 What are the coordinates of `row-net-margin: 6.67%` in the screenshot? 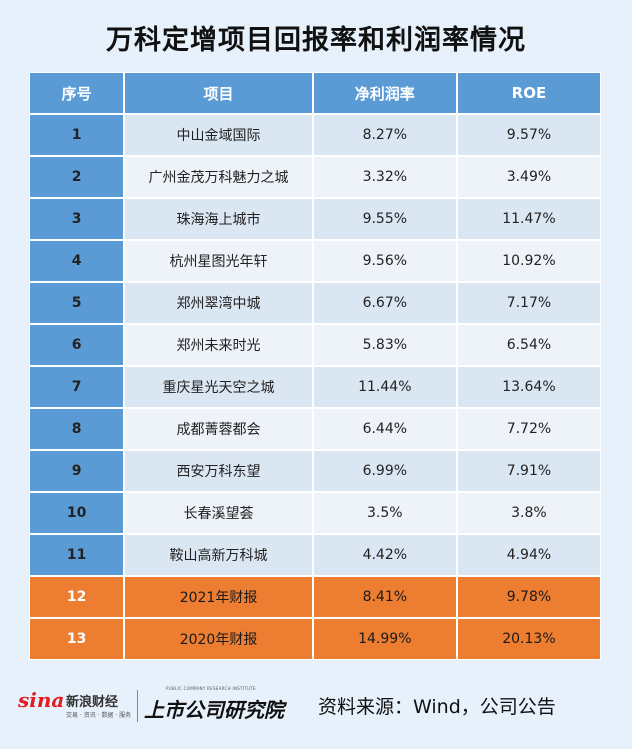 It's located at (384, 303).